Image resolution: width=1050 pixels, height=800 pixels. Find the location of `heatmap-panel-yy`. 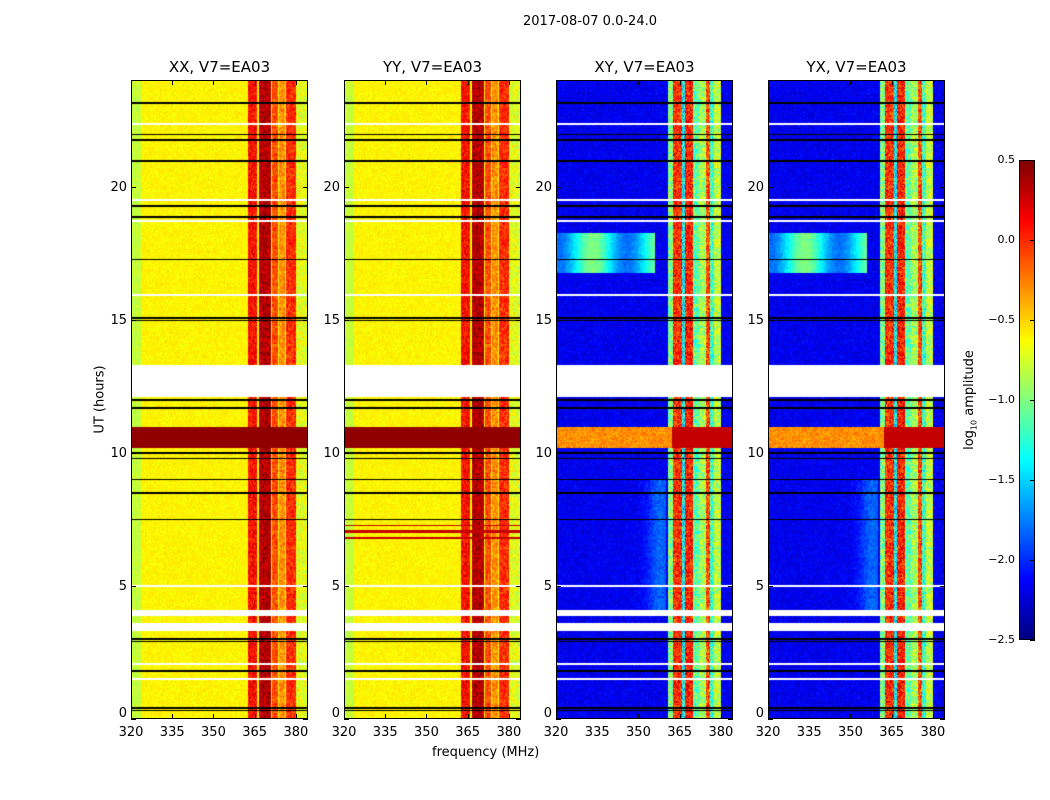

heatmap-panel-yy is located at coordinates (432, 399).